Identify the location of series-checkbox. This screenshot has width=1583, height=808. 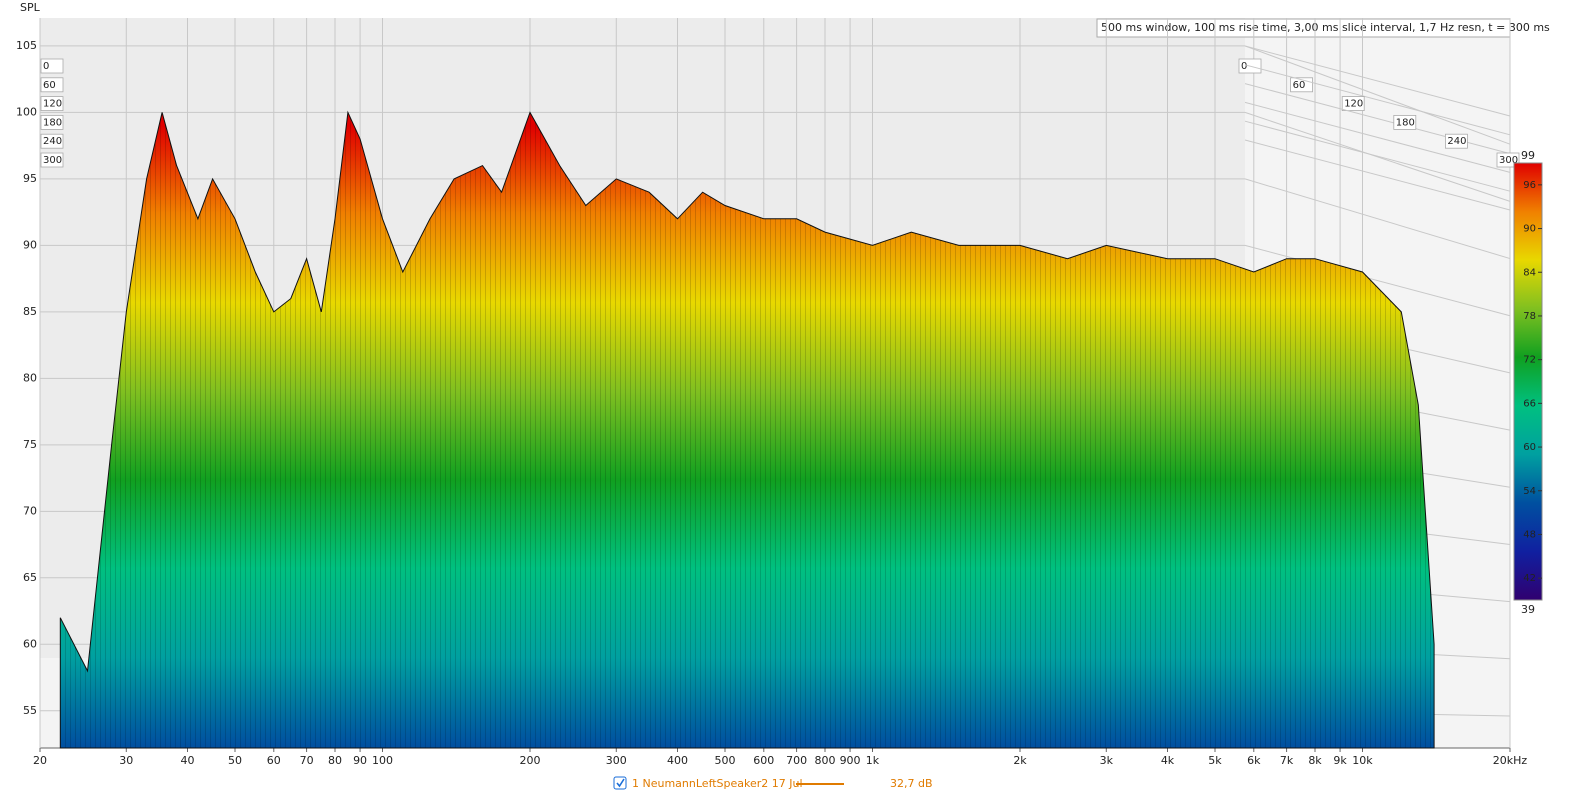
(620, 783).